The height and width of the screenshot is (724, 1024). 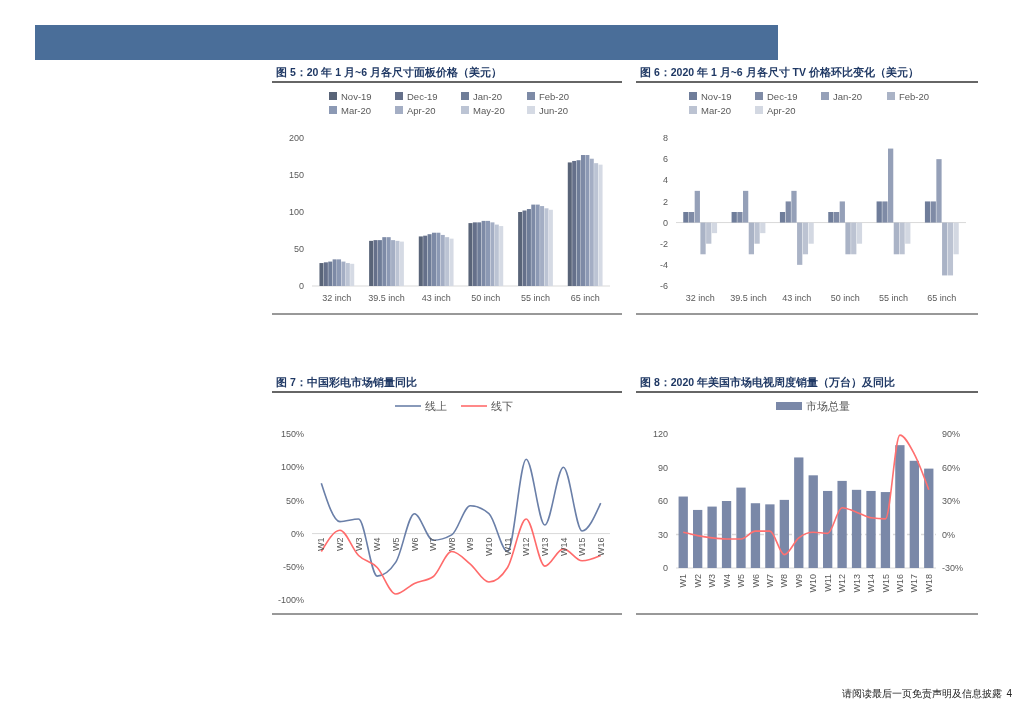 What do you see at coordinates (461, 517) in the screenshot?
I see `line-series` at bounding box center [461, 517].